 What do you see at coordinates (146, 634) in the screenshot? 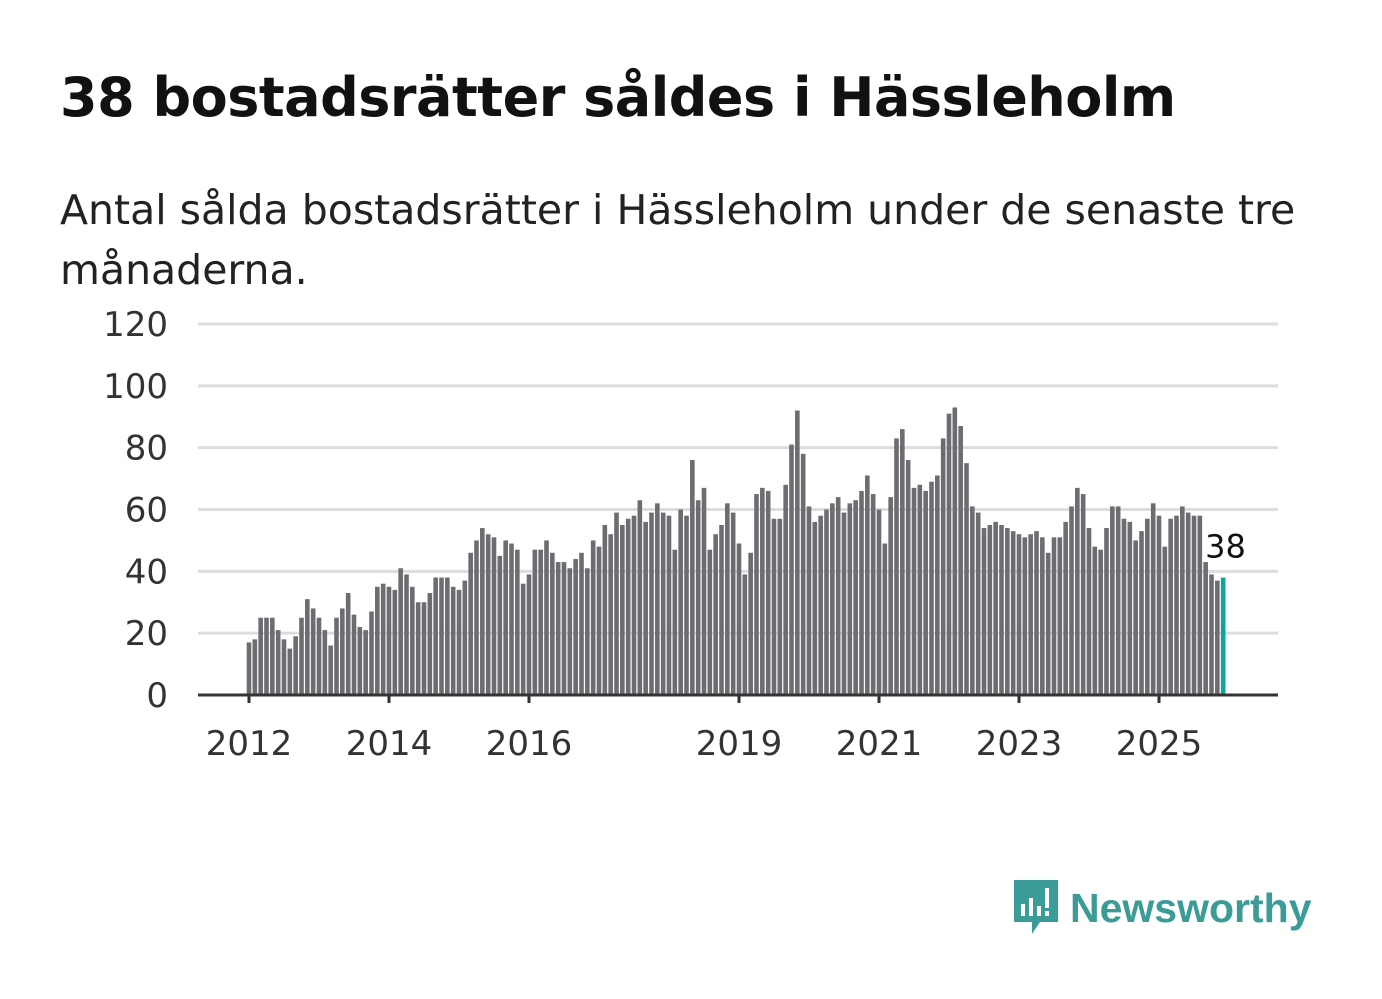
I see `y-tick-label: 20` at bounding box center [146, 634].